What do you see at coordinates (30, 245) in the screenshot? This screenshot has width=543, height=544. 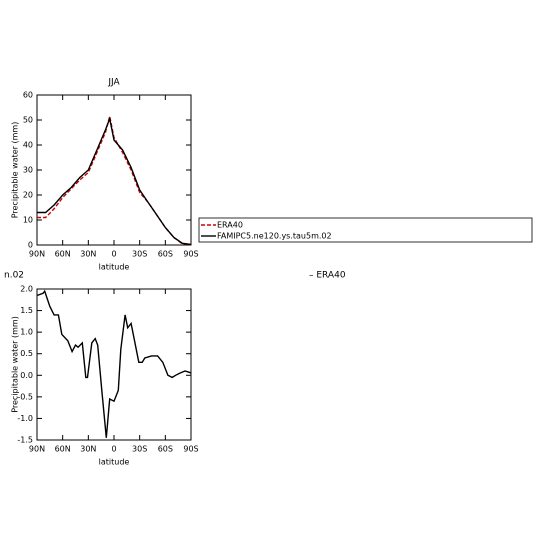 I see `y-tick-label: 0` at bounding box center [30, 245].